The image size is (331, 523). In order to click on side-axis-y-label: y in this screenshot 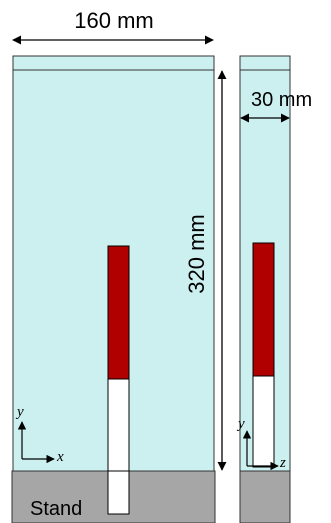, I will do `click(240, 424)`.